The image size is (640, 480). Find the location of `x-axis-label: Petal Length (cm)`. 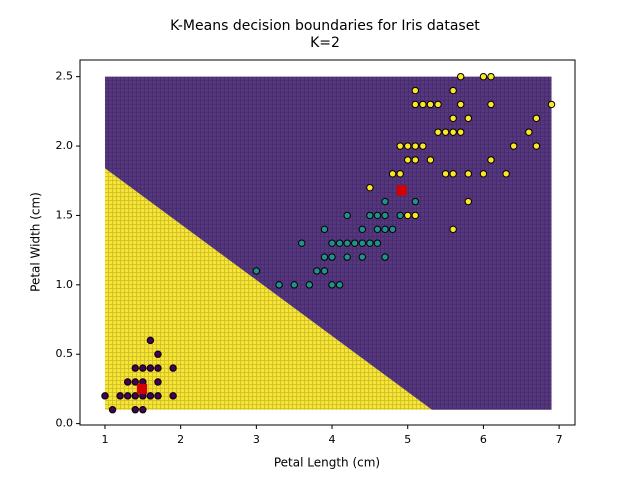

x-axis-label: Petal Length (cm) is located at coordinates (327, 463).